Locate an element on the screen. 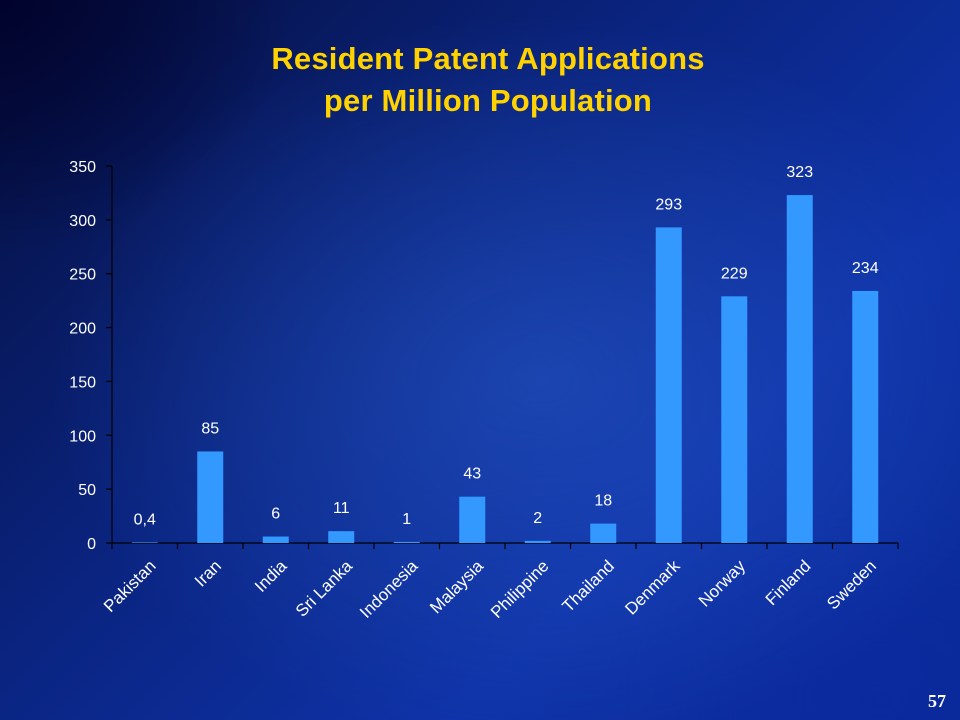 The width and height of the screenshot is (960, 720). page-number: 57 is located at coordinates (937, 701).